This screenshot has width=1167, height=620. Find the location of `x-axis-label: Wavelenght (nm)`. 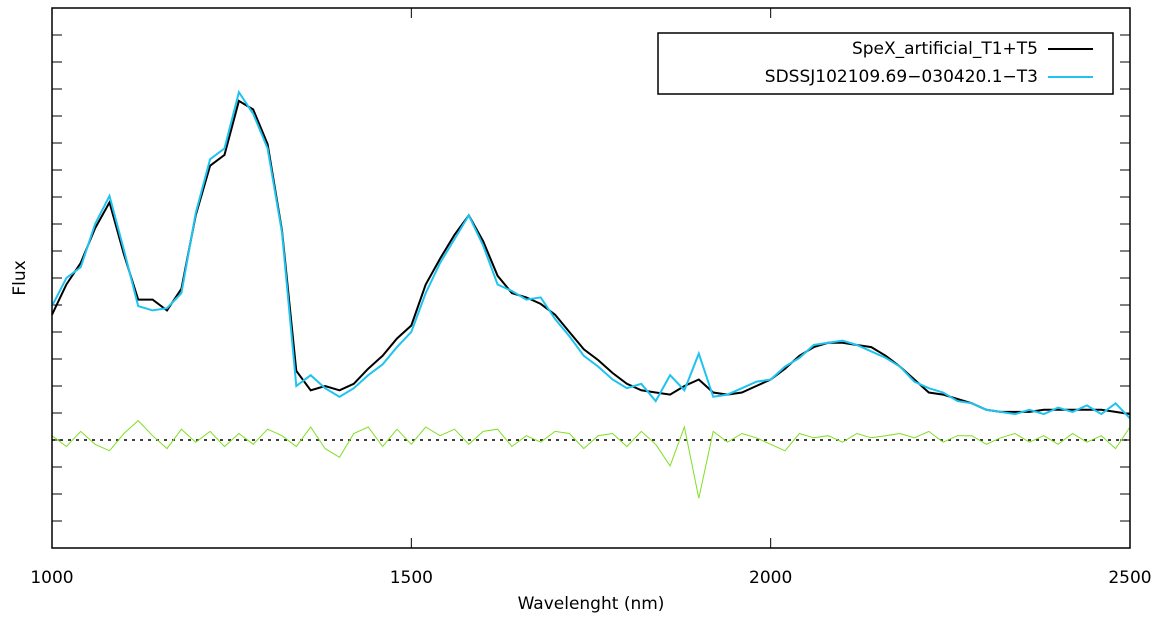

x-axis-label: Wavelenght (nm) is located at coordinates (591, 604).